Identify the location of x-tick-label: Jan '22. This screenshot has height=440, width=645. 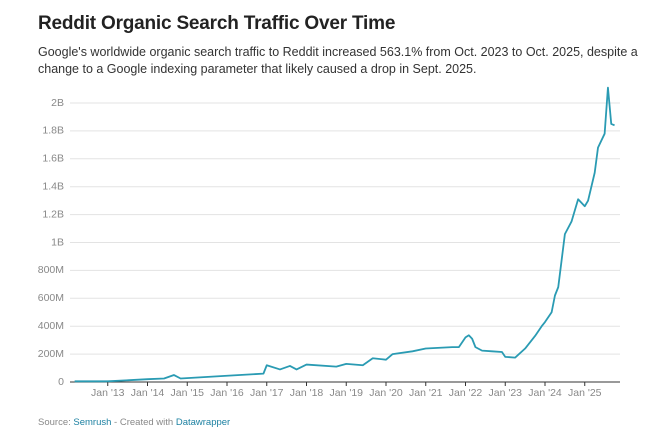
(466, 393).